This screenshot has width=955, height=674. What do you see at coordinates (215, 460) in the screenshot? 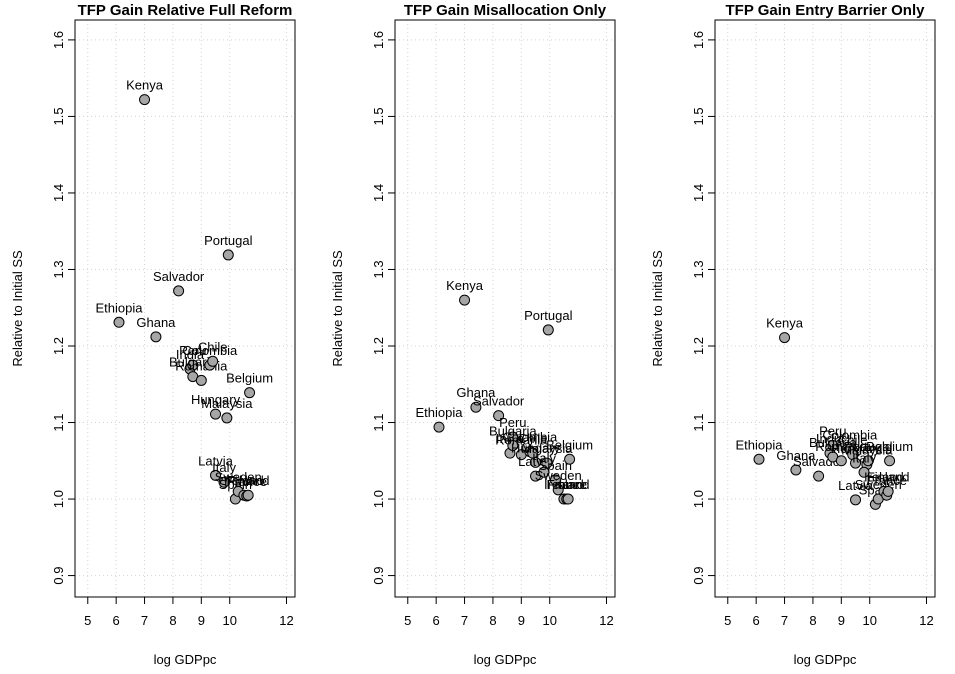
I see `point-label: Latvia` at bounding box center [215, 460].